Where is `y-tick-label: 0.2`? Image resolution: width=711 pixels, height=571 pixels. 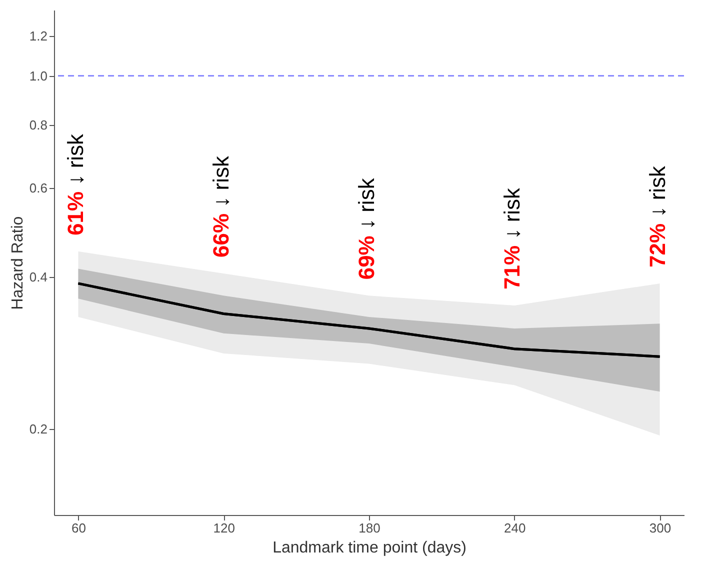
y-tick-label: 0.2 is located at coordinates (38, 428).